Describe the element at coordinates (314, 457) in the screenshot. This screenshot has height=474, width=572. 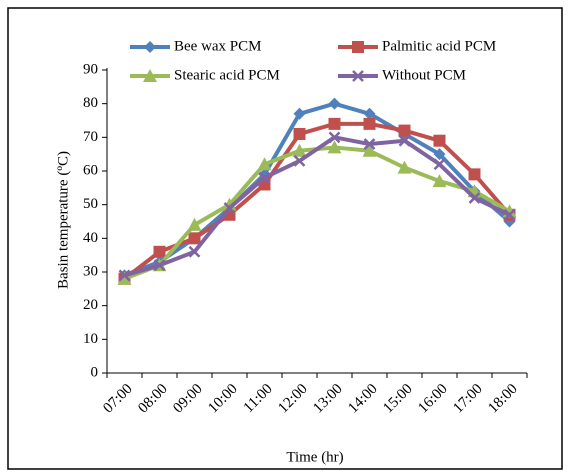
I see `x-axis-label: Time (hr)` at that location.